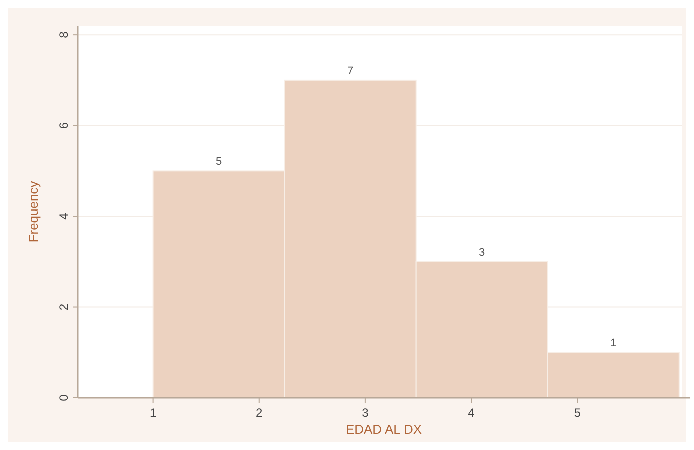 The height and width of the screenshot is (450, 694). I want to click on x-tick-label: 4, so click(472, 413).